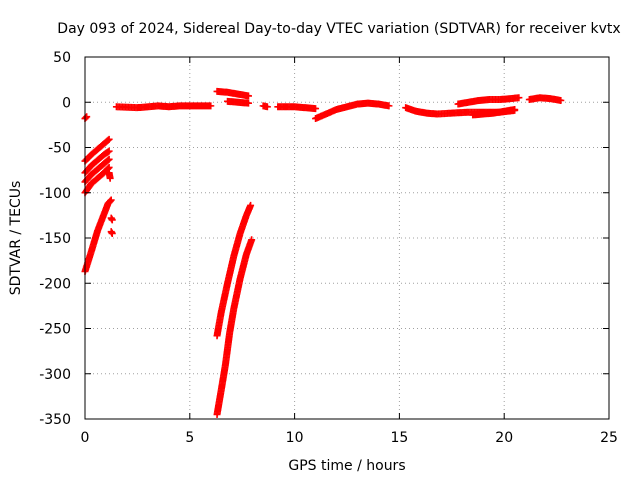 The image size is (640, 480). I want to click on x-axis-title: GPS time / hours, so click(346, 466).